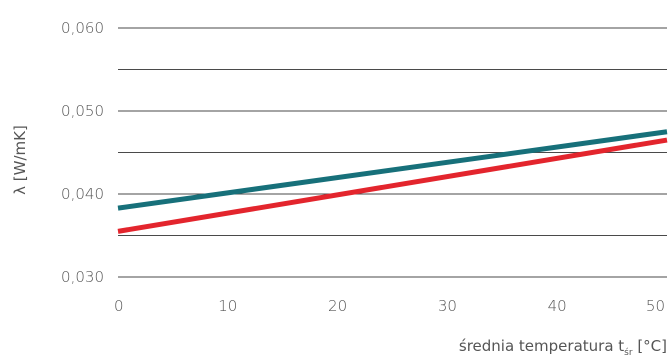  I want to click on x-axis-label-main: średnia temperatura t, so click(541, 346).